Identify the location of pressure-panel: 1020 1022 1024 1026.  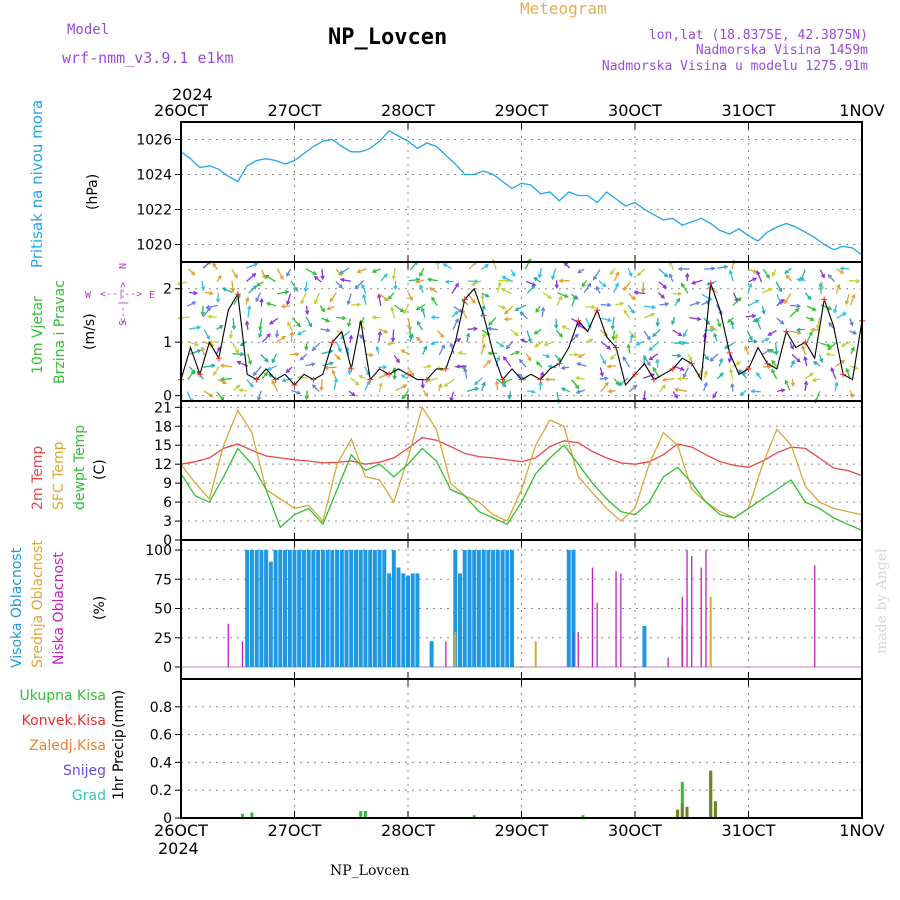
(499, 192).